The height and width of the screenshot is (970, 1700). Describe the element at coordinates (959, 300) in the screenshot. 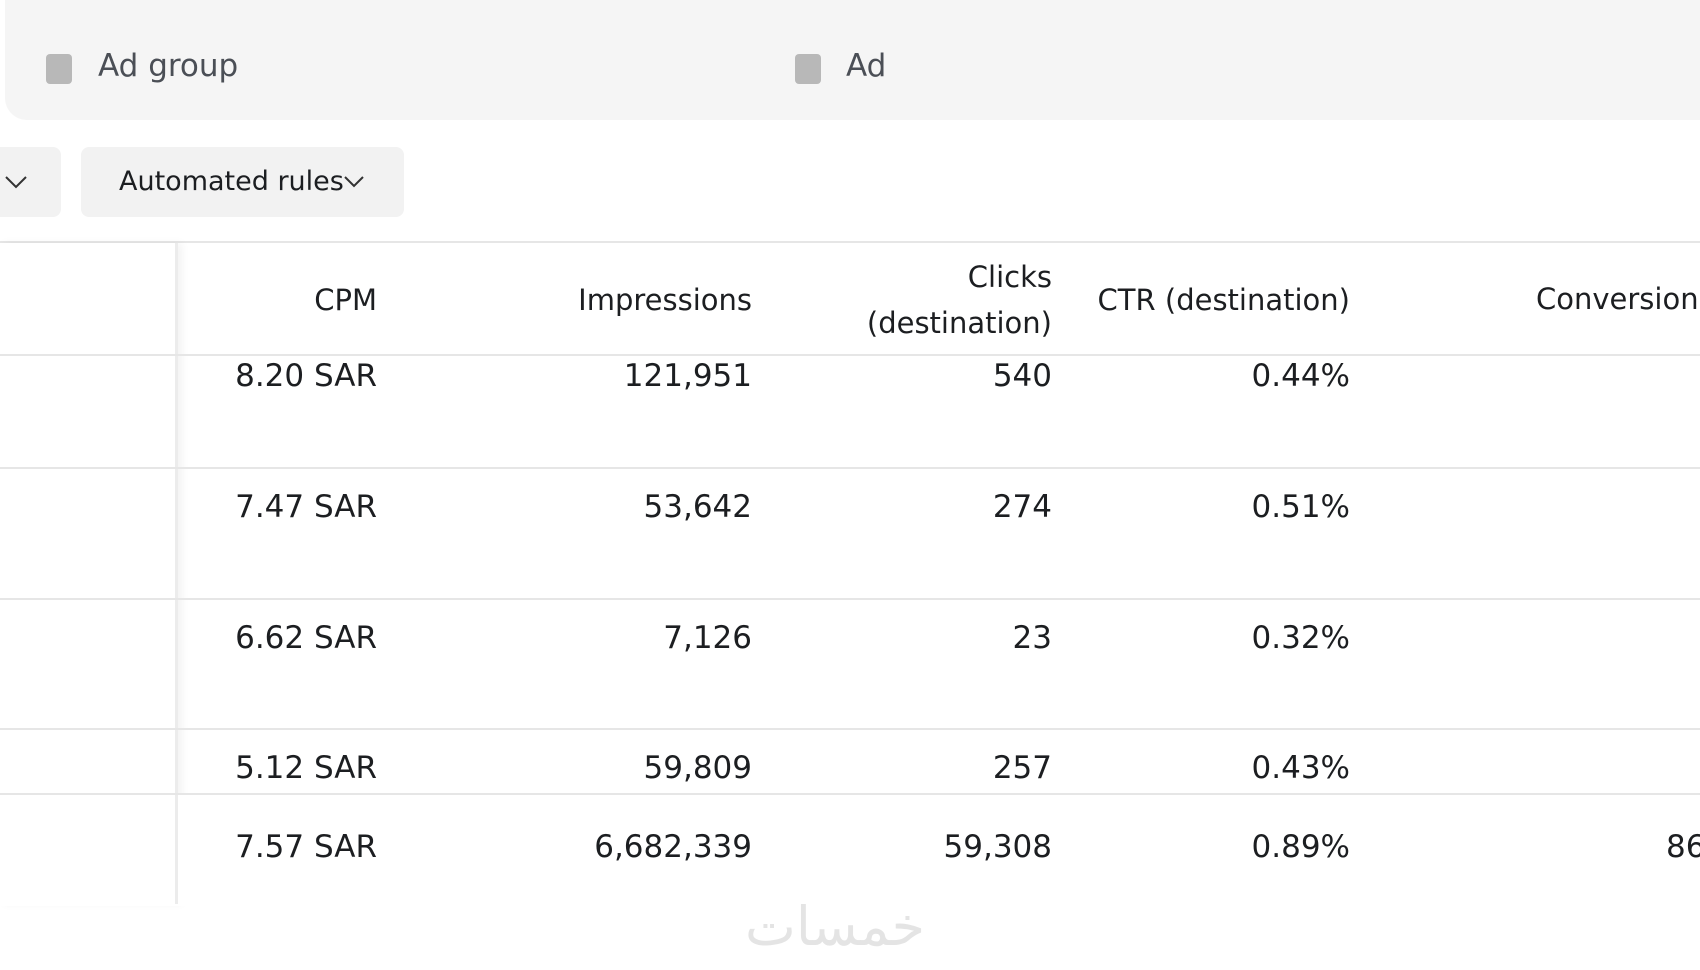

I see `column-header: Clicks (destination)` at that location.